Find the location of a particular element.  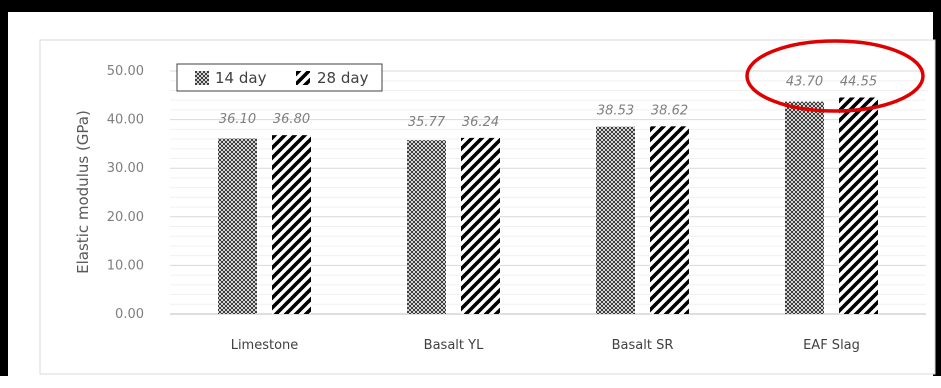

y-tick-label: 10.00 is located at coordinates (125, 265).